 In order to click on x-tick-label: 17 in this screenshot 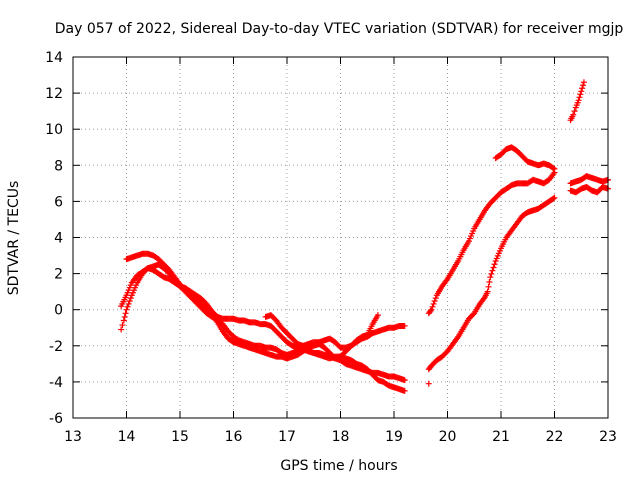, I will do `click(287, 437)`.